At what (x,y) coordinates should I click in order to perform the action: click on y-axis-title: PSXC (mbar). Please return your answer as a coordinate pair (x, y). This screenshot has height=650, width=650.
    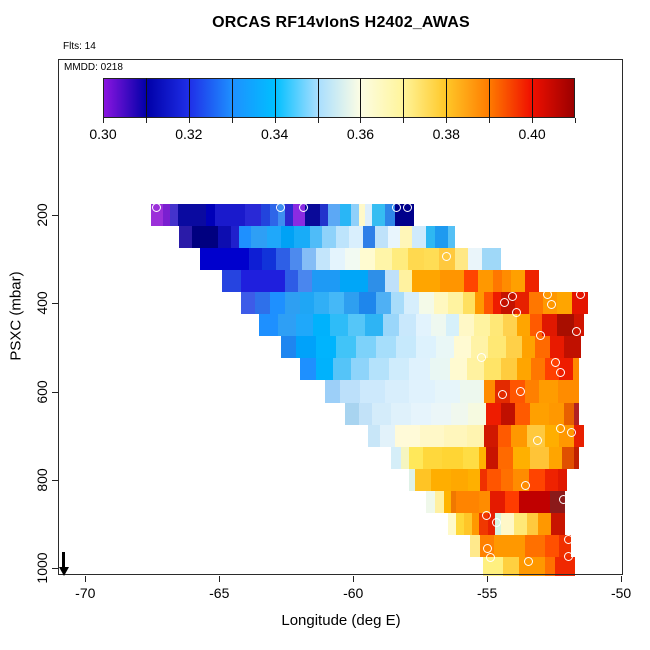
    Looking at the image, I should click on (16, 316).